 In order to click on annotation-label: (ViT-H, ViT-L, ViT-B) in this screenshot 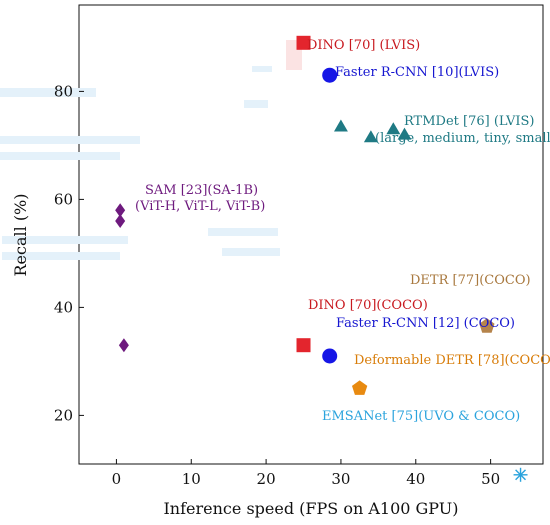, I will do `click(200, 206)`.